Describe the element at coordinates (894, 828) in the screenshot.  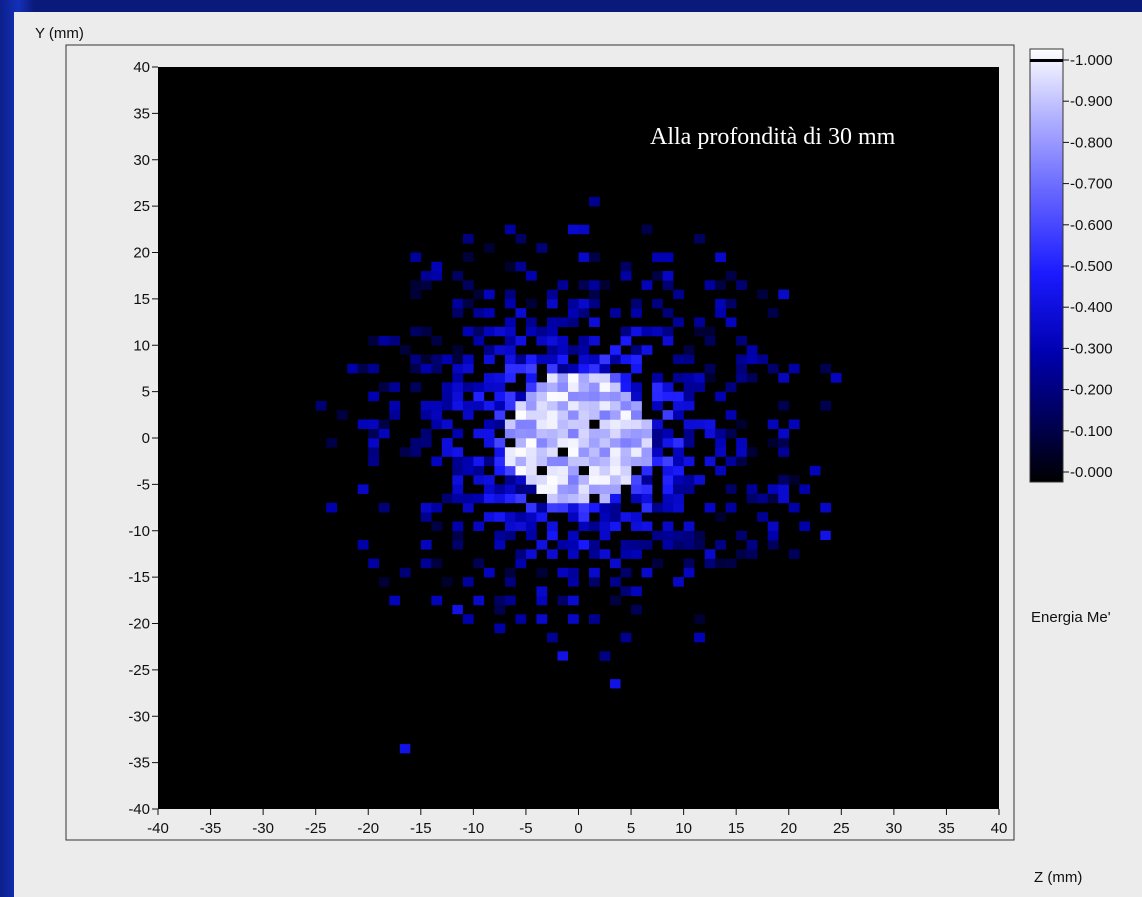
I see `x-tick-label: 30` at that location.